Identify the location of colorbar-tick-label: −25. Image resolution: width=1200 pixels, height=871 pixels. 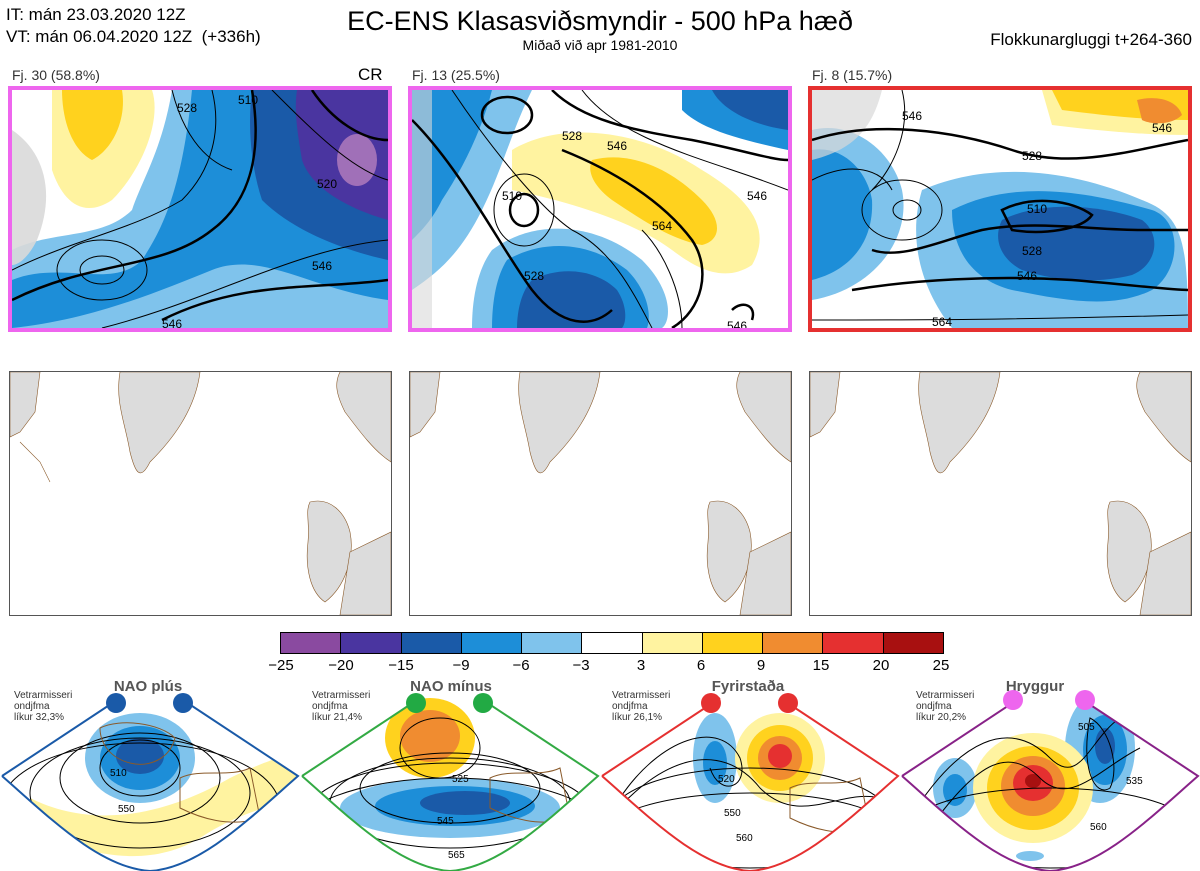
(281, 665).